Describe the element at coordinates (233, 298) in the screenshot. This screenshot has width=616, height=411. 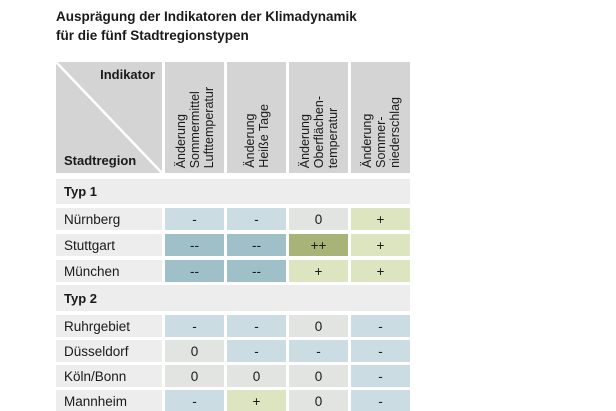
I see `group-band: Typ 2` at that location.